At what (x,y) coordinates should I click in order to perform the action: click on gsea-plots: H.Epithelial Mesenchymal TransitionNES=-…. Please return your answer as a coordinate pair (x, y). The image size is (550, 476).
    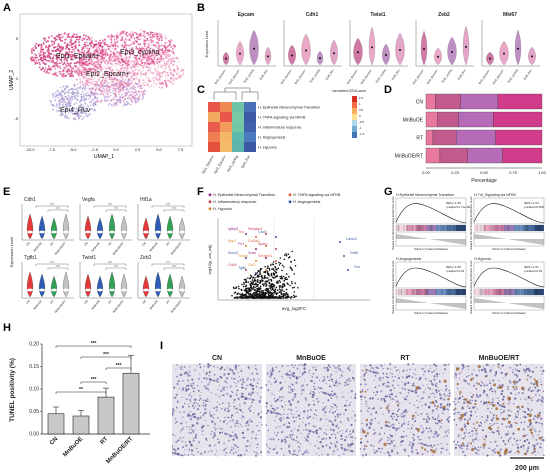
    Looking at the image, I should click on (468, 254).